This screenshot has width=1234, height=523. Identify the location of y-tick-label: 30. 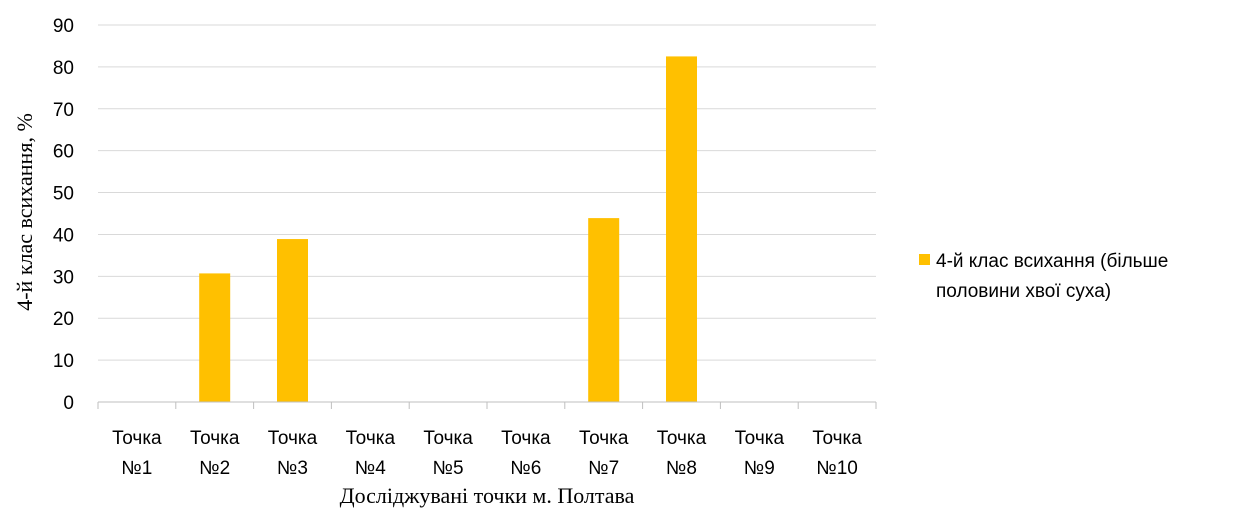
(63, 277).